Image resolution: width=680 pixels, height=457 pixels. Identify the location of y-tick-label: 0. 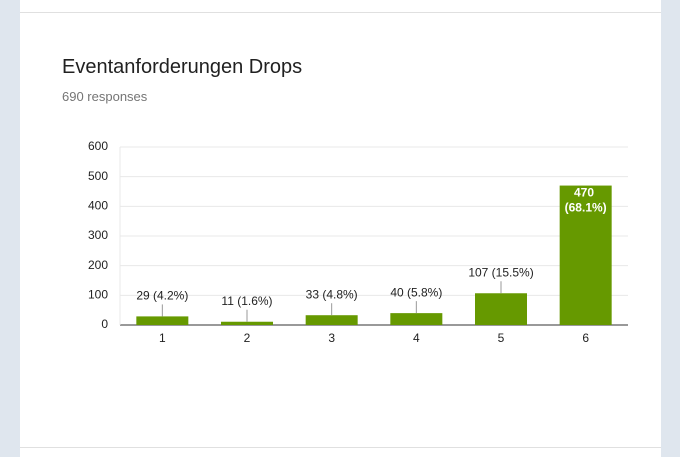
(104, 324).